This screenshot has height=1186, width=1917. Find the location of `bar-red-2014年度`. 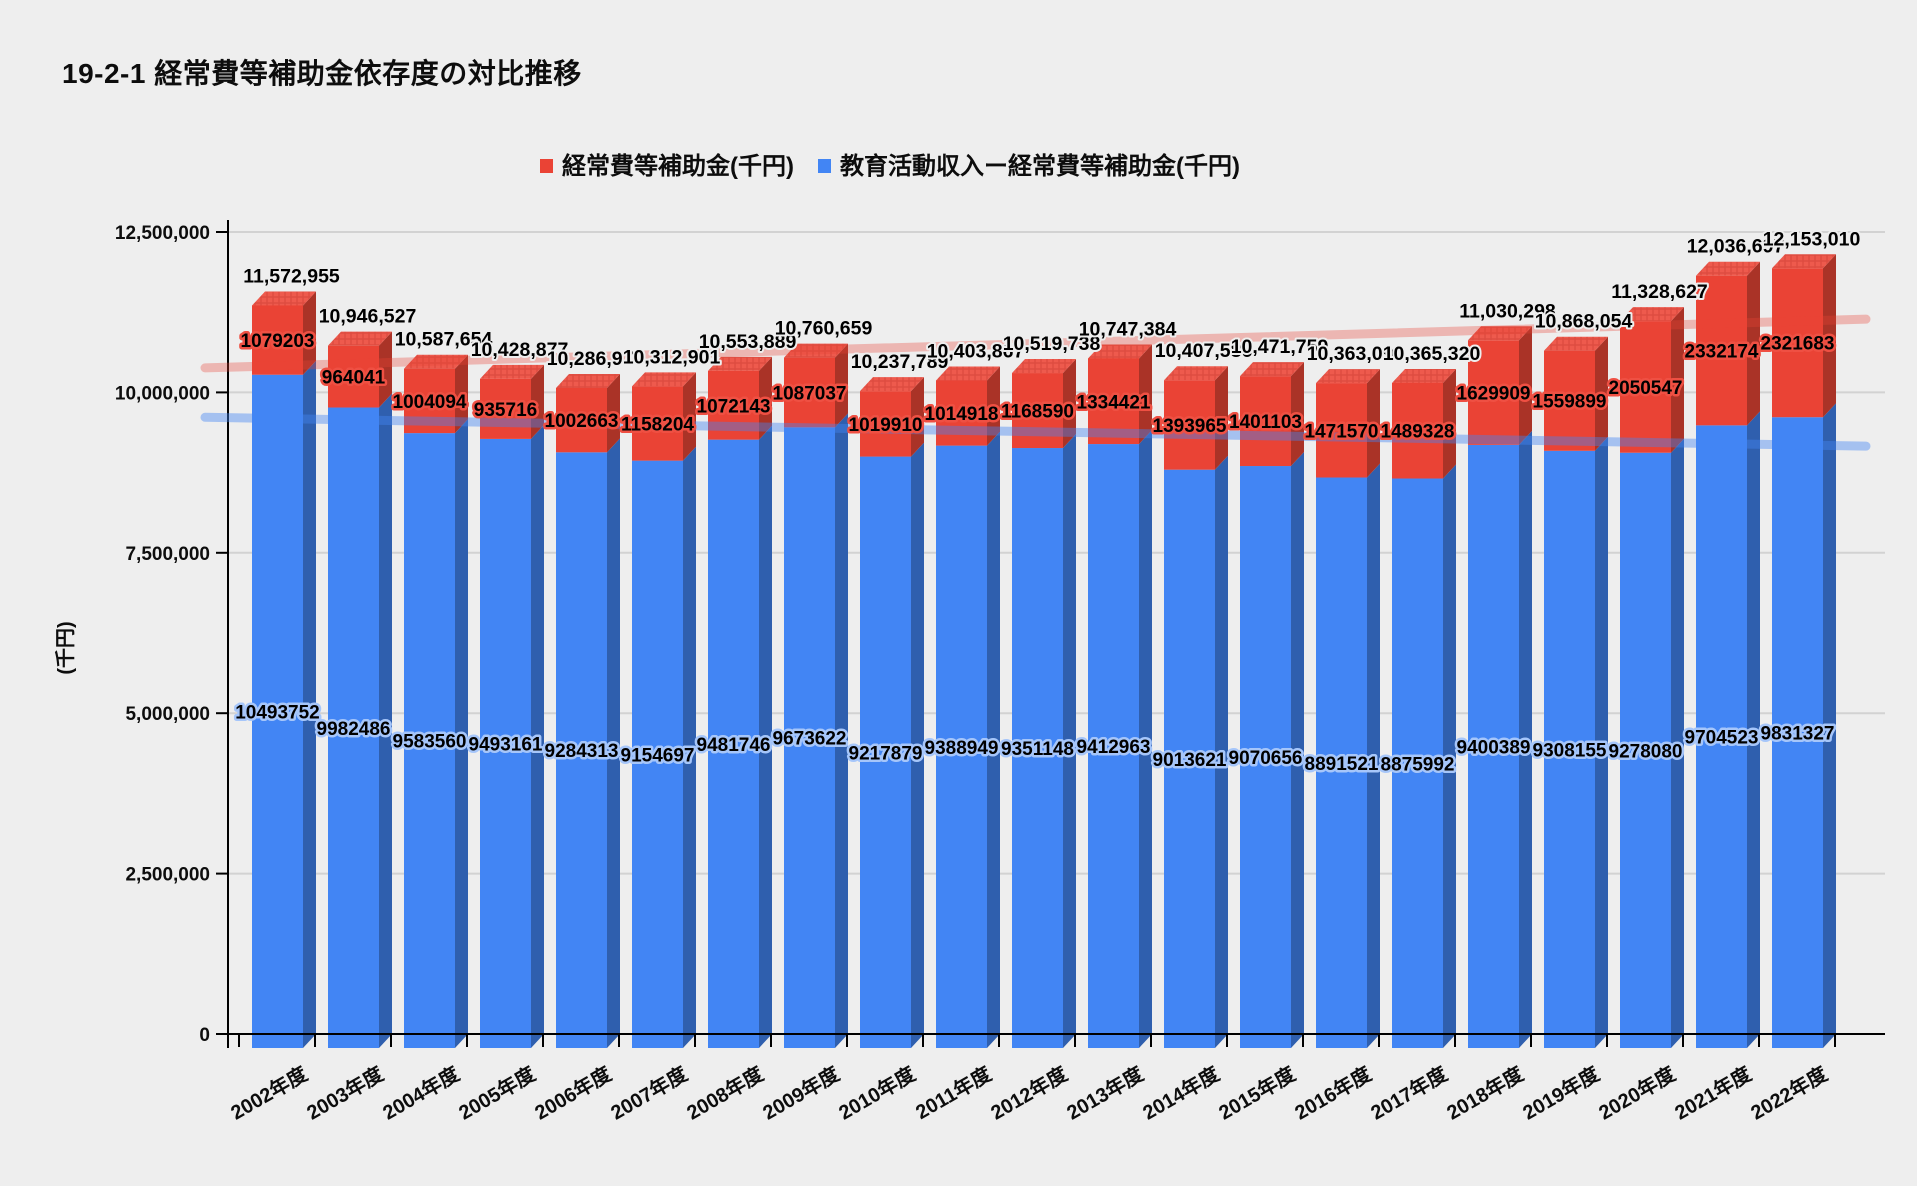

bar-red-2014年度 is located at coordinates (1189, 425).